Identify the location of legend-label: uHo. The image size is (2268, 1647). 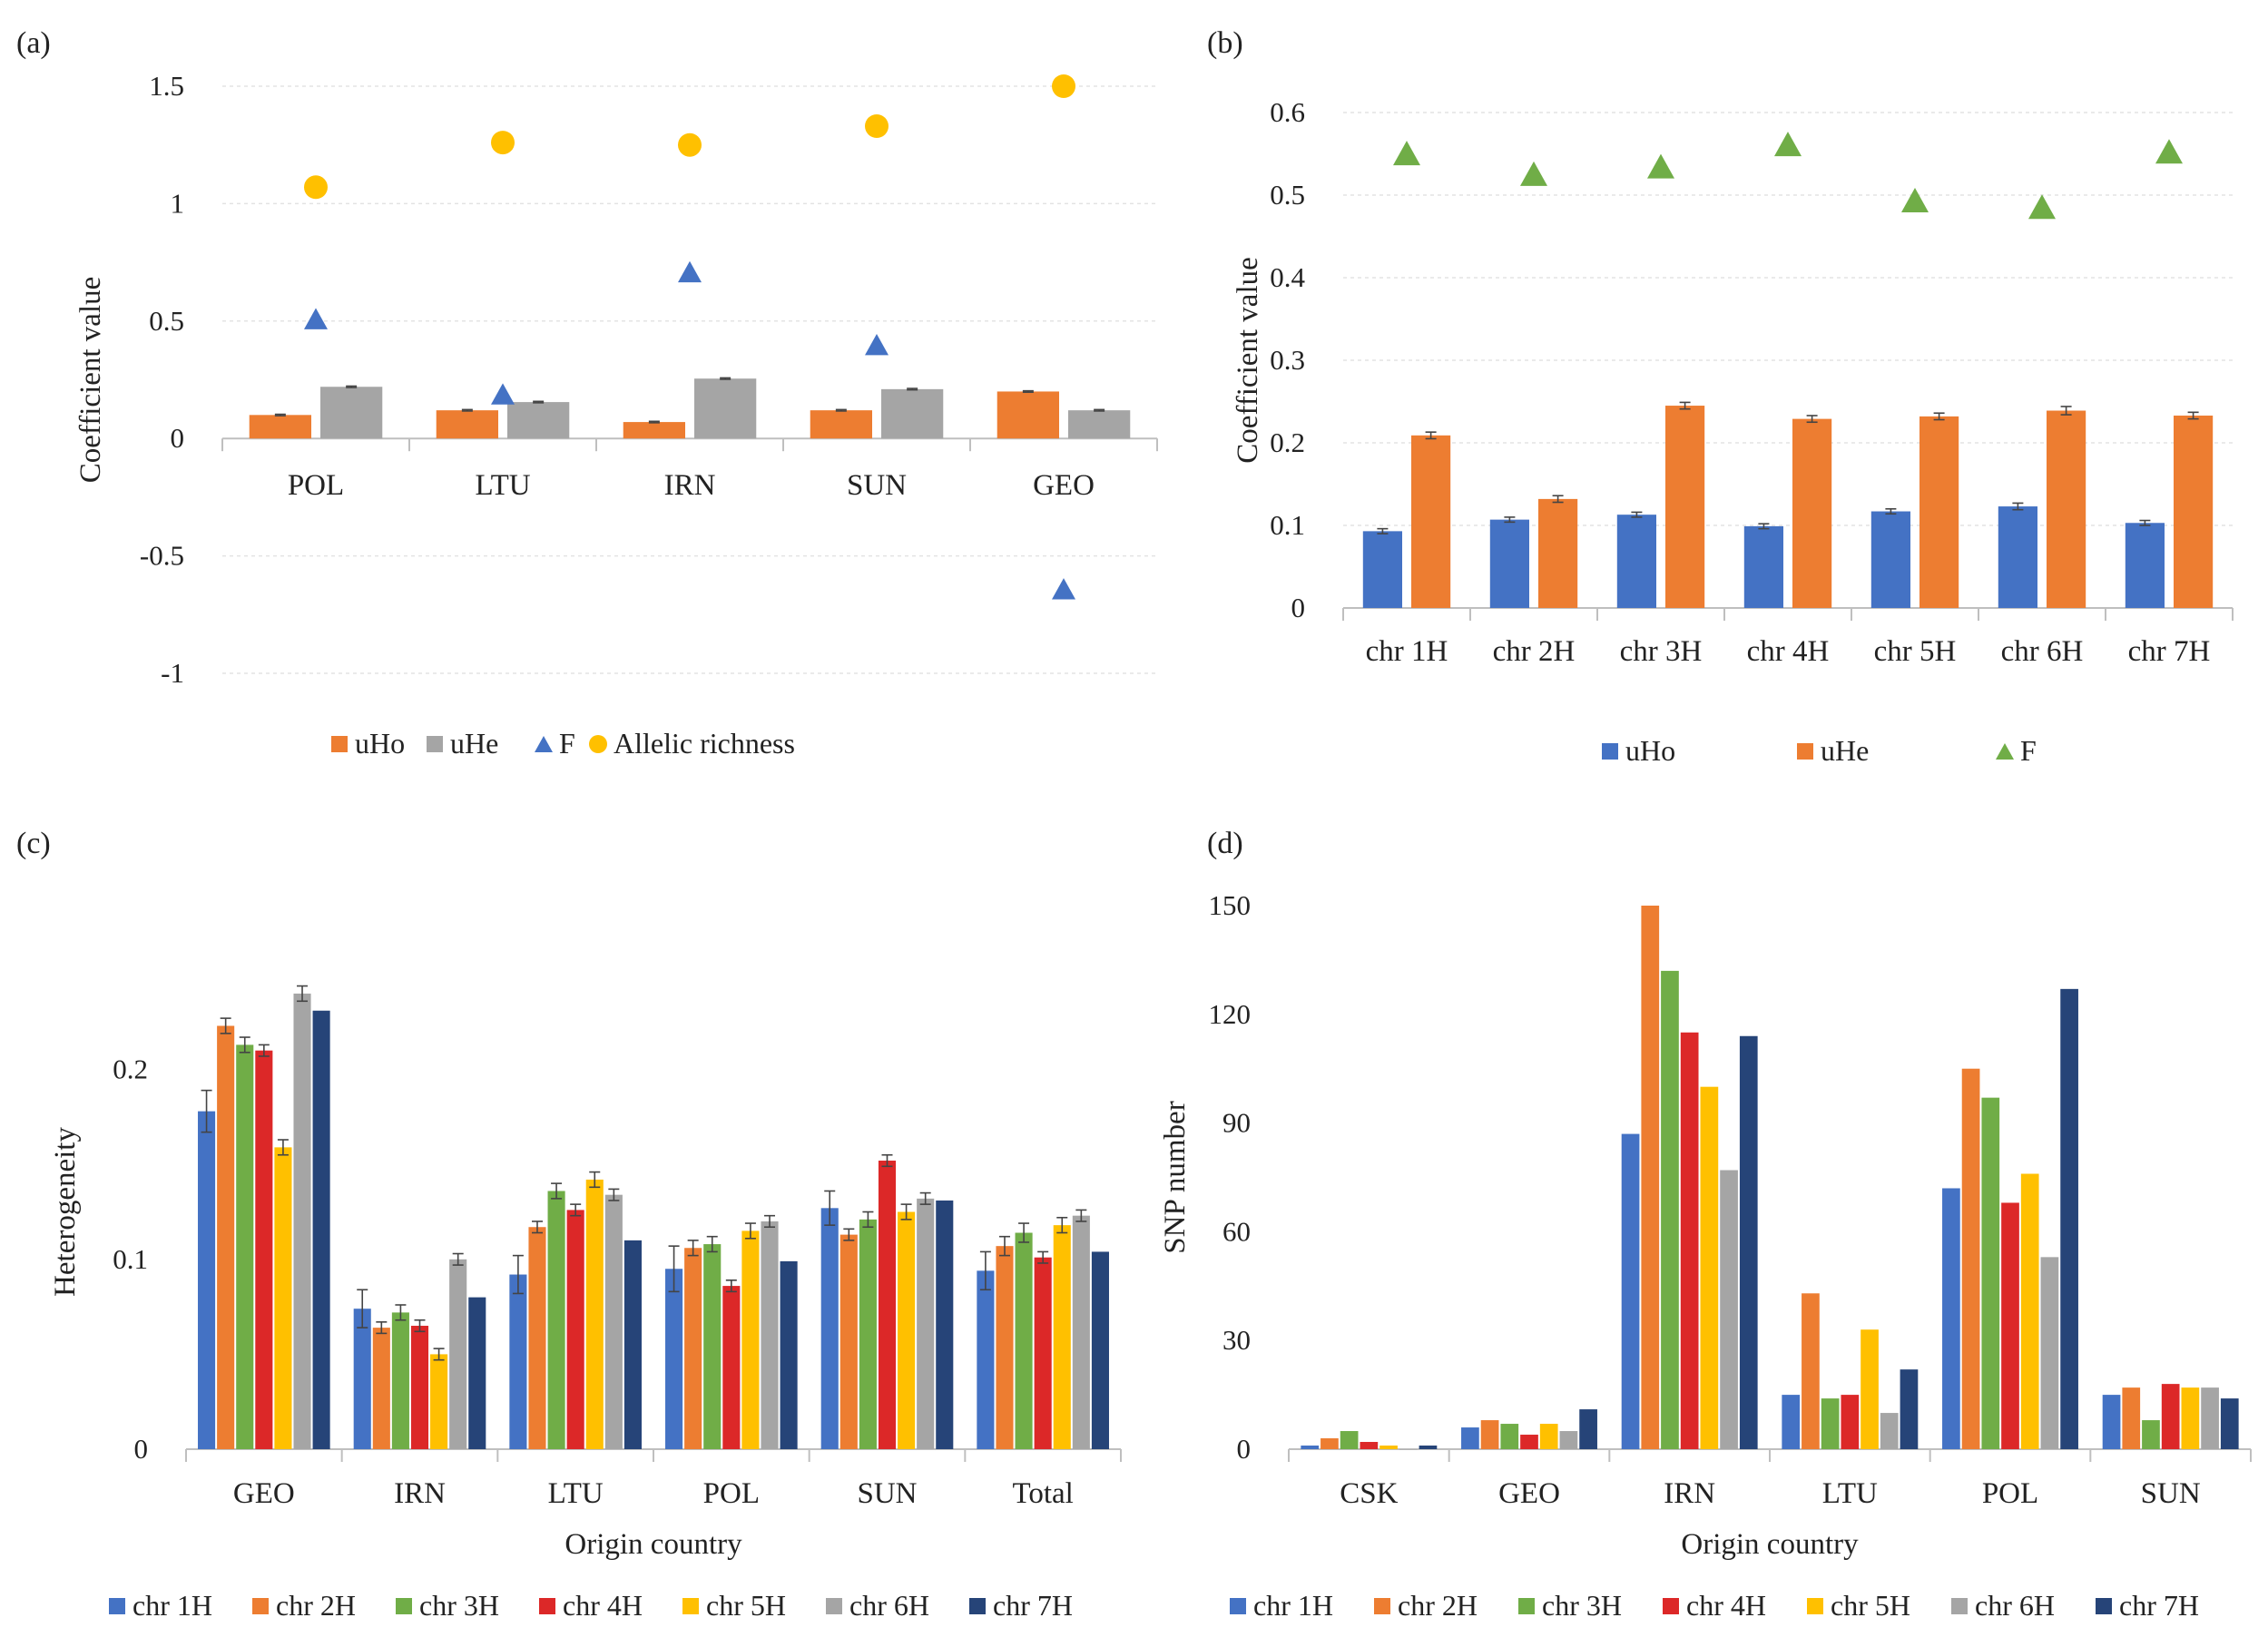
(380, 743).